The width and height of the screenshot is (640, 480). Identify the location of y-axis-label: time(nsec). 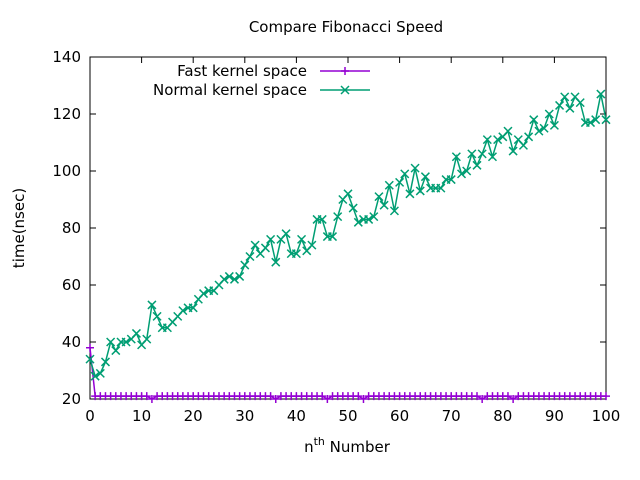
(19, 228).